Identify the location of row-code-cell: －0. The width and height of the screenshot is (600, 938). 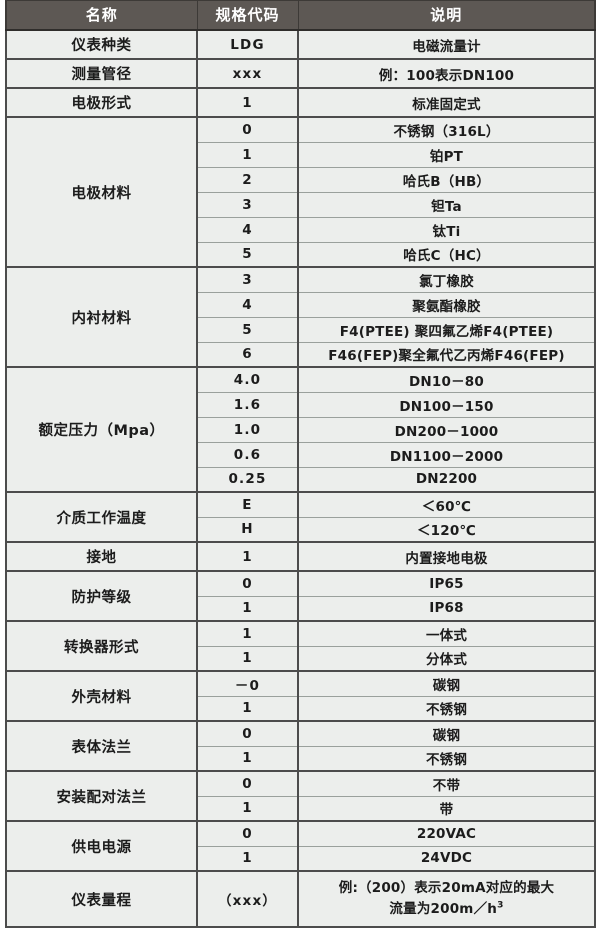
(247, 683).